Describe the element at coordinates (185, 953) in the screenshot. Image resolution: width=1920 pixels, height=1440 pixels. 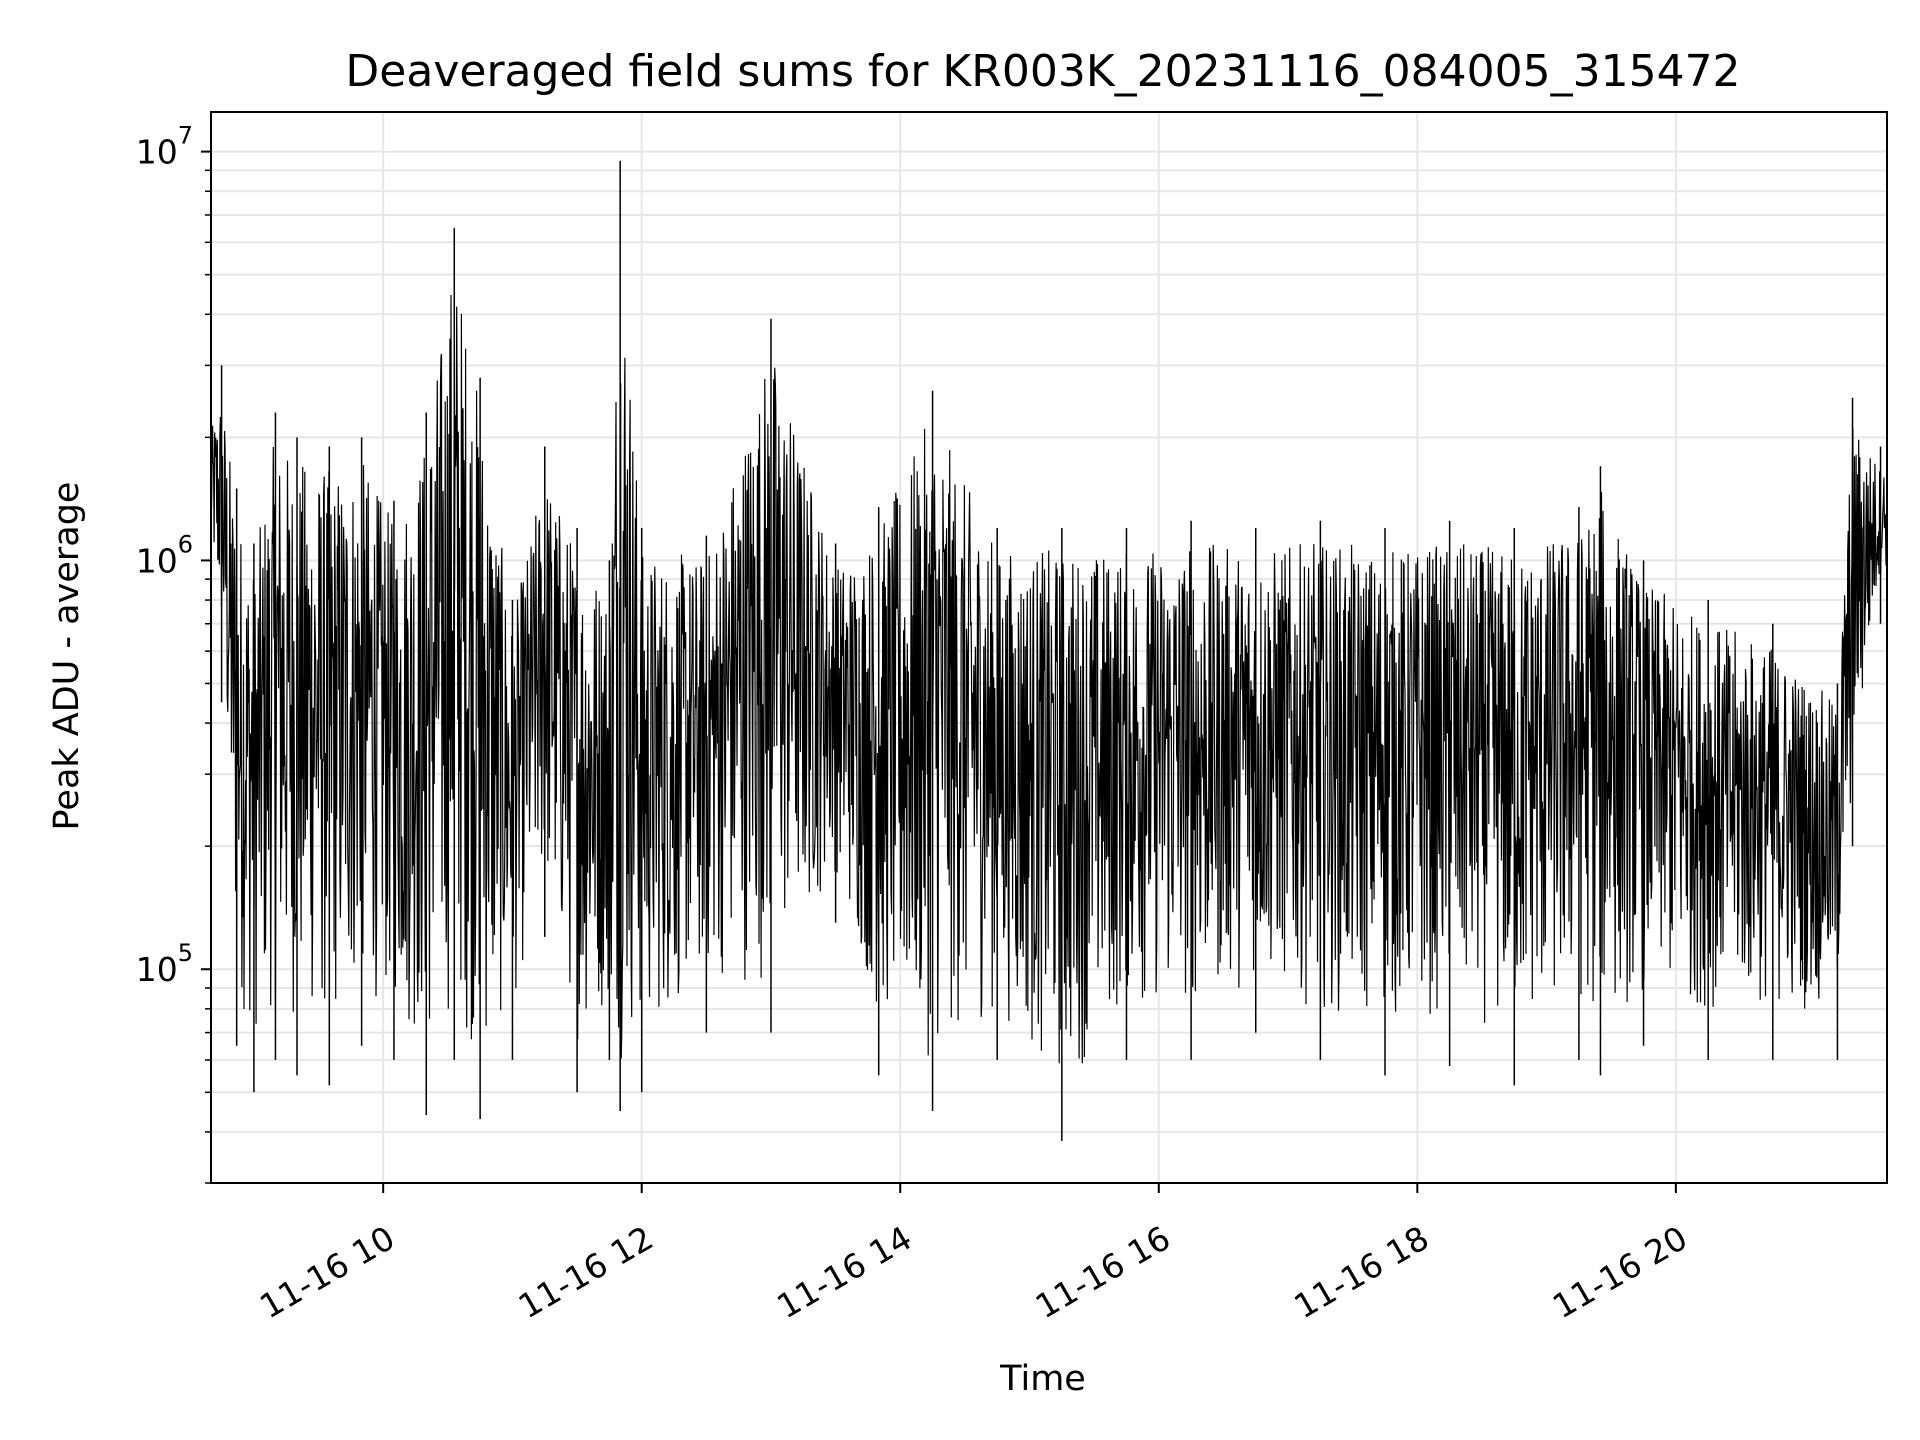
I see `y-tick-exponent: 5` at that location.